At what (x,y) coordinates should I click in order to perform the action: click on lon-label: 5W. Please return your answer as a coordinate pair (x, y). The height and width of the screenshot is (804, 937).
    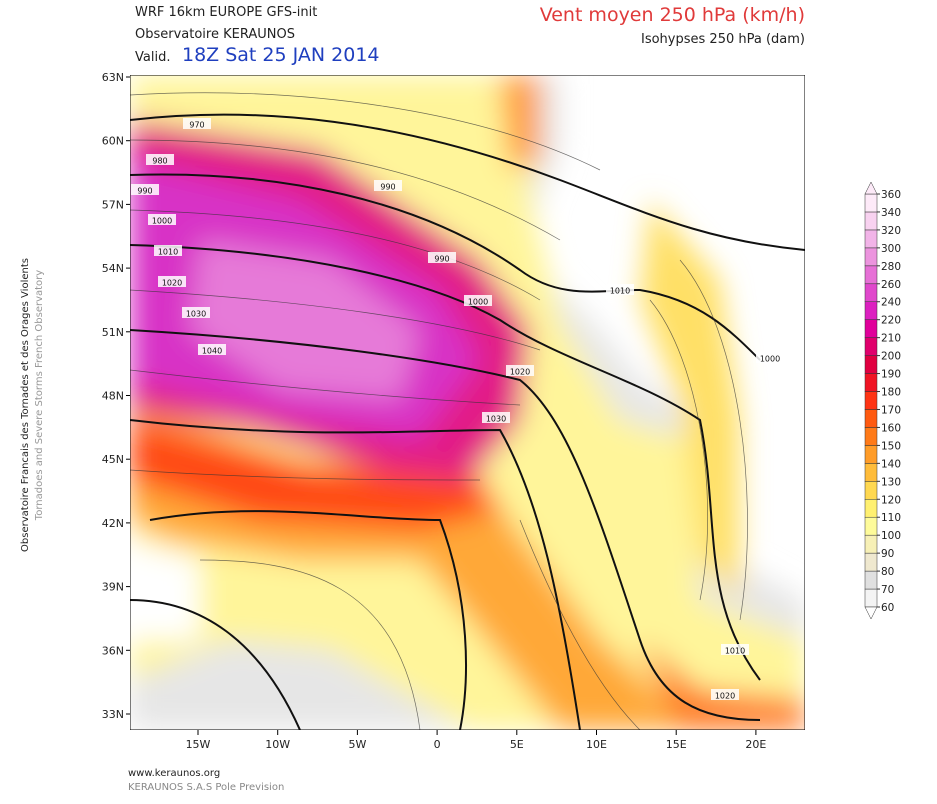
    Looking at the image, I should click on (357, 744).